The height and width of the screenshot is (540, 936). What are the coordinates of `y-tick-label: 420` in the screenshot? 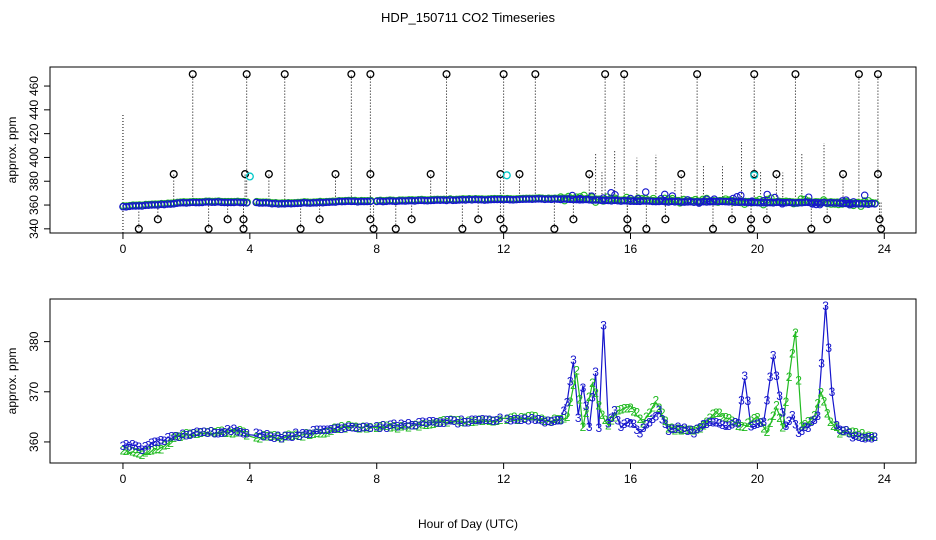 It's located at (34, 133).